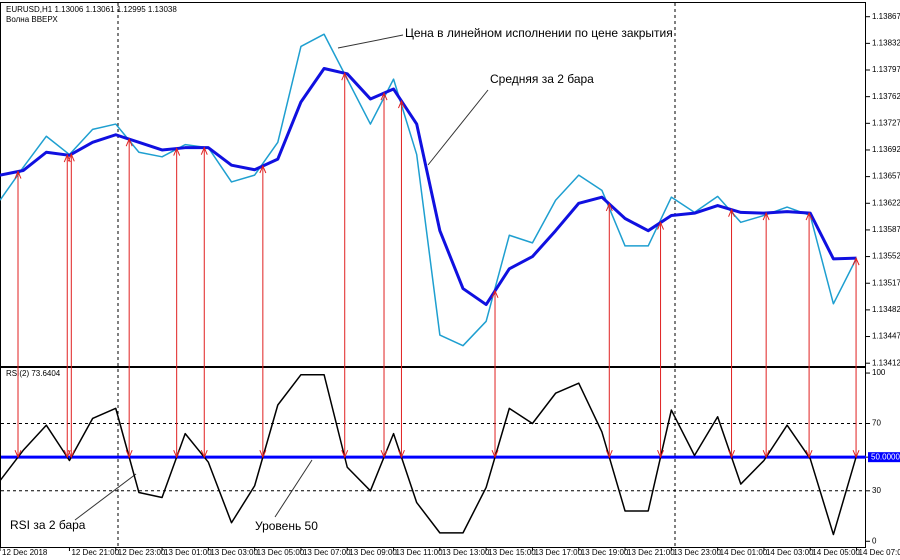  I want to click on x-tick-label: 13 Dec 03:00, so click(234, 552).